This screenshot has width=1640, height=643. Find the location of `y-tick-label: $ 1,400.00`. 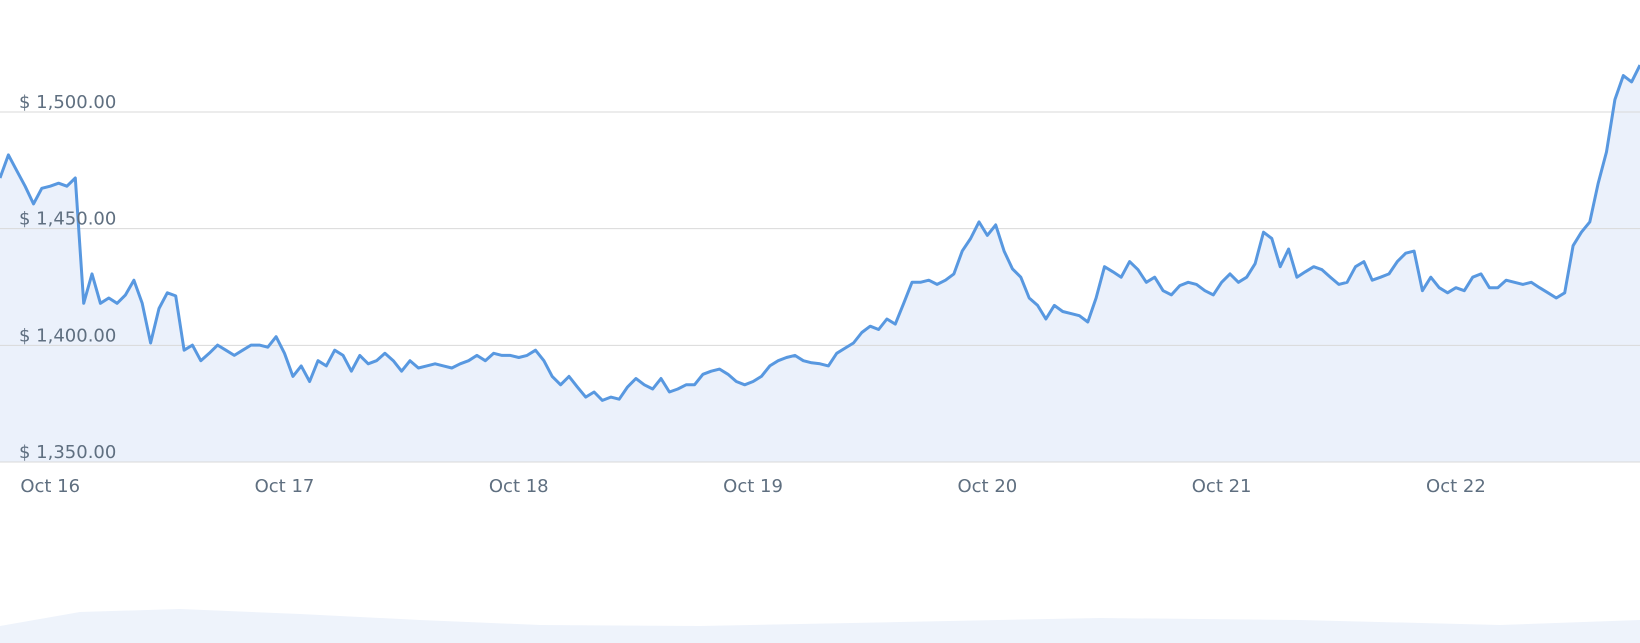

y-tick-label: $ 1,400.00 is located at coordinates (67, 335).